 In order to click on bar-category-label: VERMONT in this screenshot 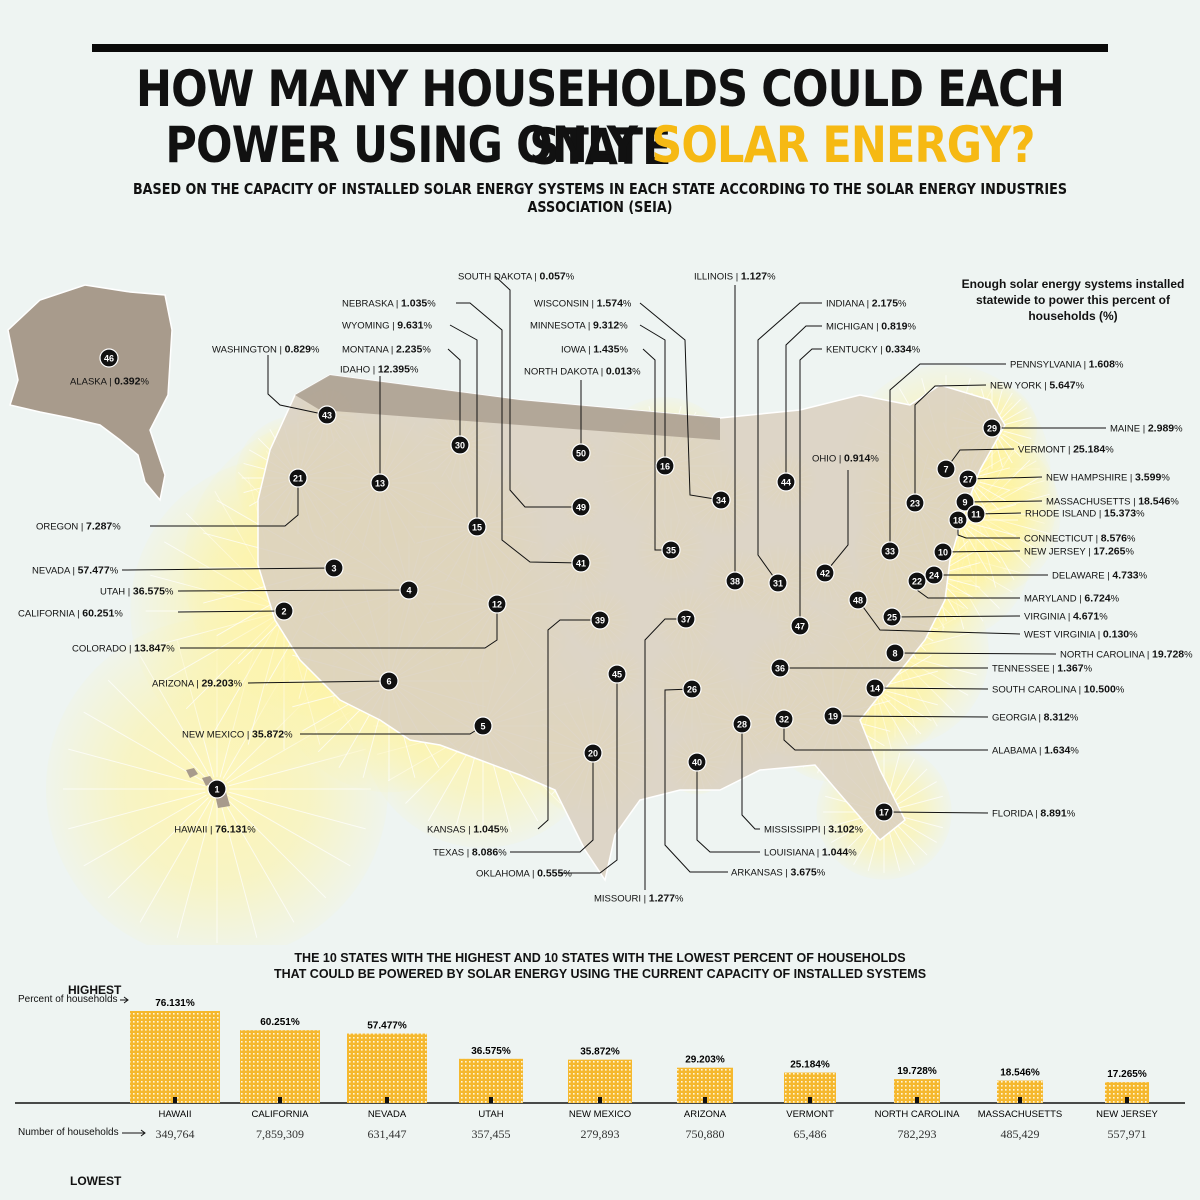, I will do `click(810, 1114)`.